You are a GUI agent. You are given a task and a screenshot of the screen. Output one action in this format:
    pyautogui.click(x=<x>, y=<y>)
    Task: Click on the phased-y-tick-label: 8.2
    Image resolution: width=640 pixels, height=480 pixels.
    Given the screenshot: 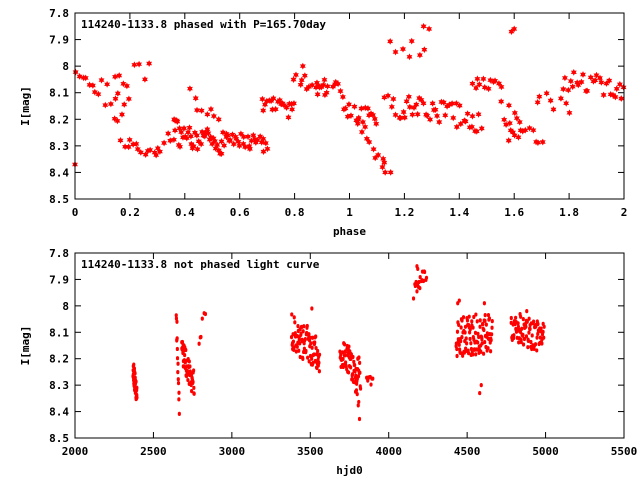 What is the action you would take?
    pyautogui.click(x=59, y=119)
    